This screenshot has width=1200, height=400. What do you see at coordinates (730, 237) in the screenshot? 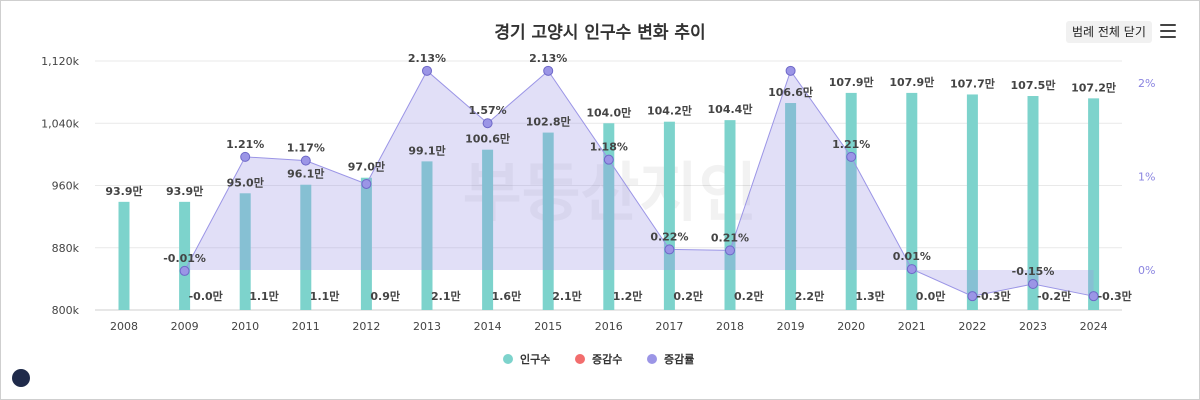
I see `rate-label: 0.21%` at bounding box center [730, 237].